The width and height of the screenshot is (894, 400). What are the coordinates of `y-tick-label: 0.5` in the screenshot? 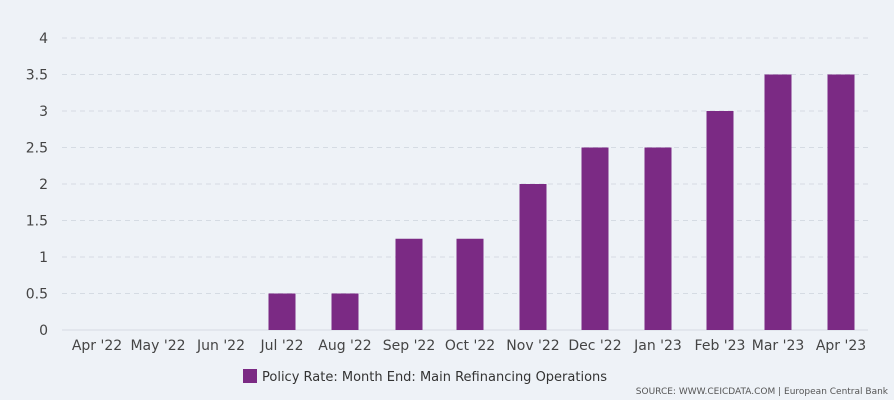 It's located at (37, 295).